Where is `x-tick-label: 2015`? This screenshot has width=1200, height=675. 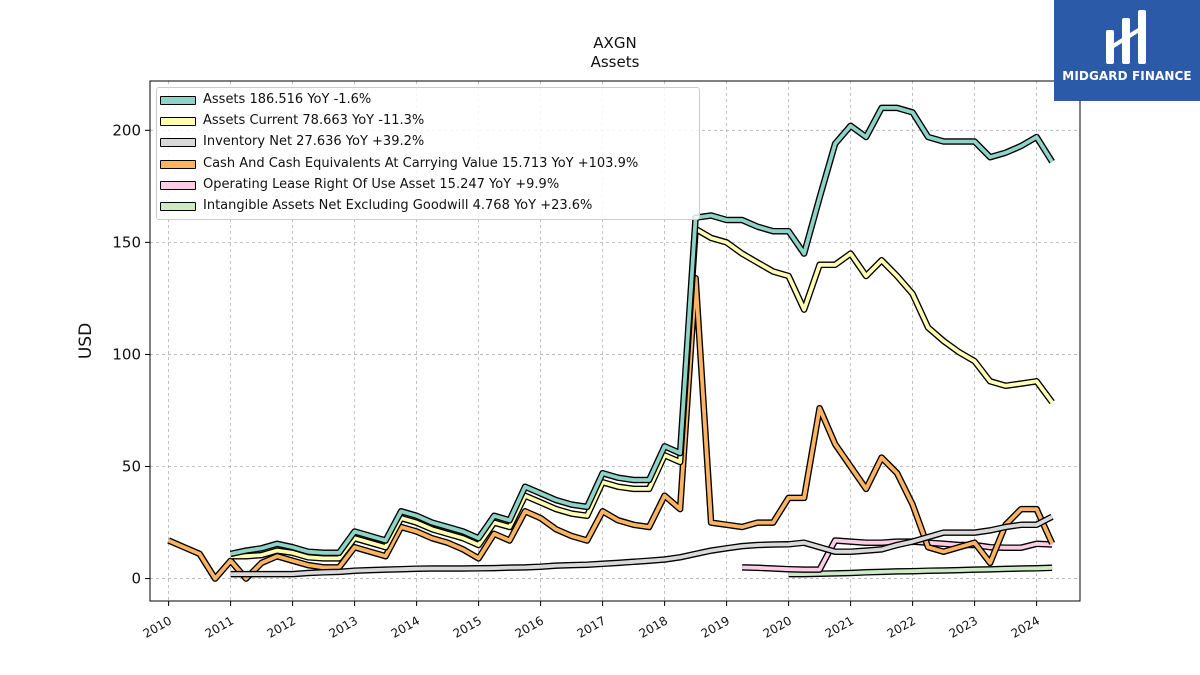 x-tick-label: 2015 is located at coordinates (467, 626).